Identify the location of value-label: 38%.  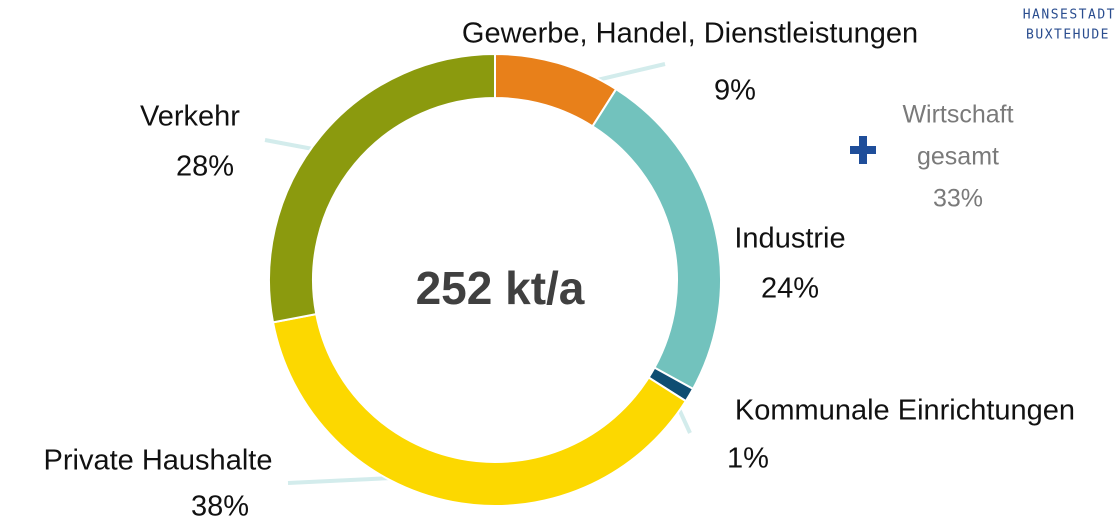
(220, 506).